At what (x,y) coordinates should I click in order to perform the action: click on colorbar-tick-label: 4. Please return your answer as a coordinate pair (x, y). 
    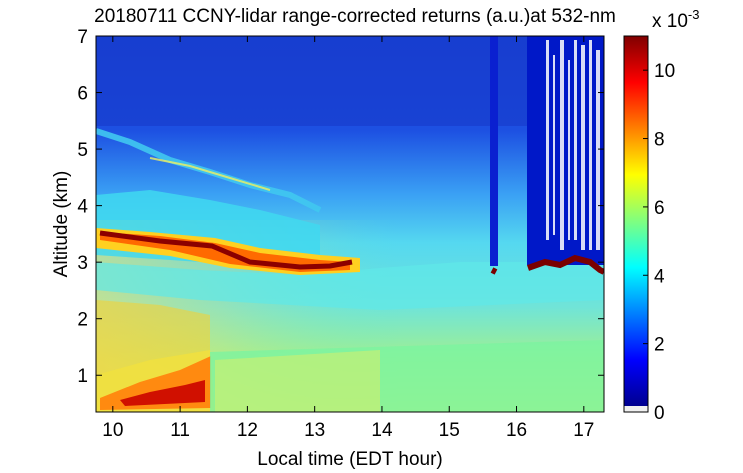
    Looking at the image, I should click on (659, 276).